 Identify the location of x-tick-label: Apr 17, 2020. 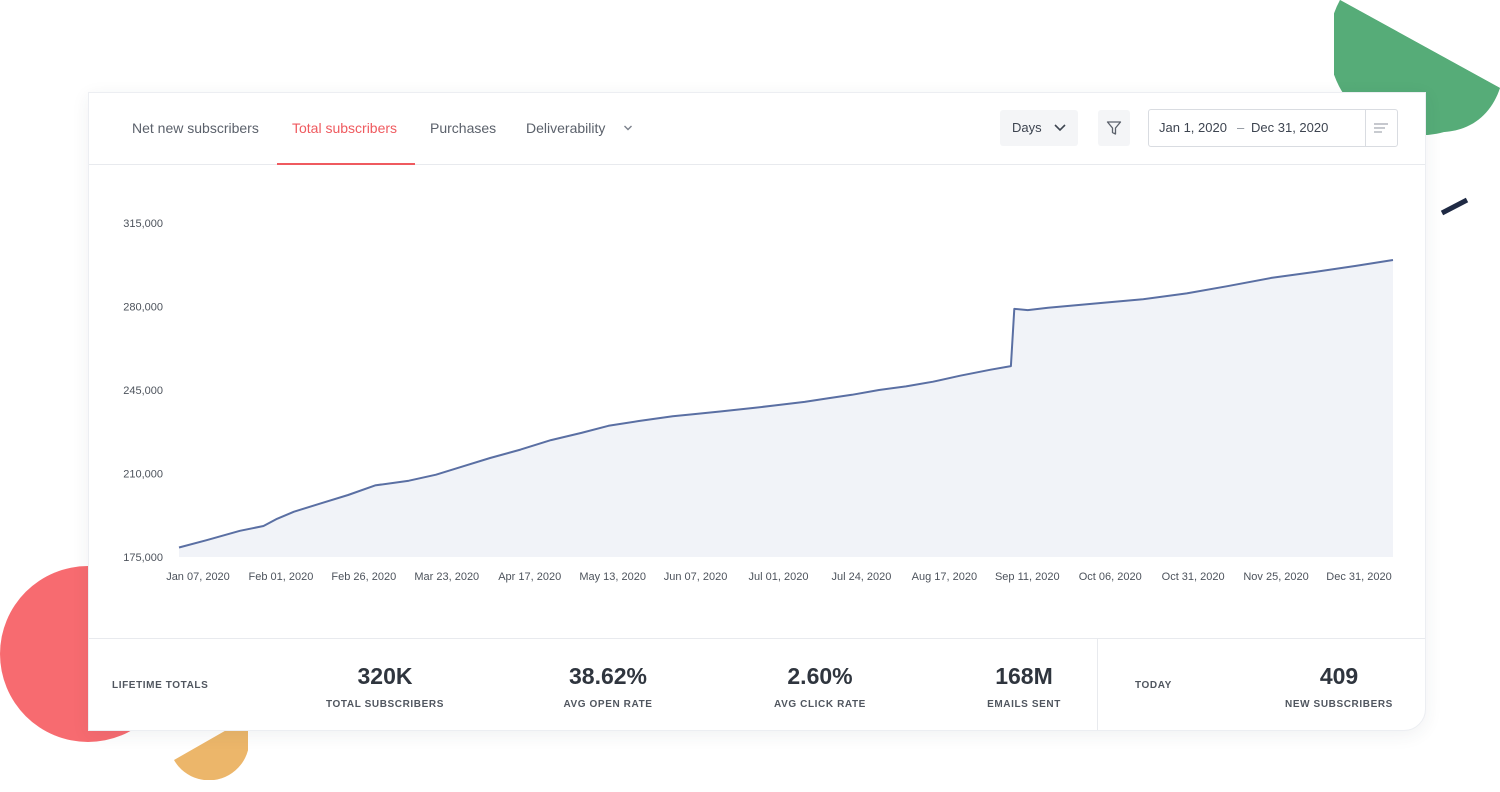
(529, 577).